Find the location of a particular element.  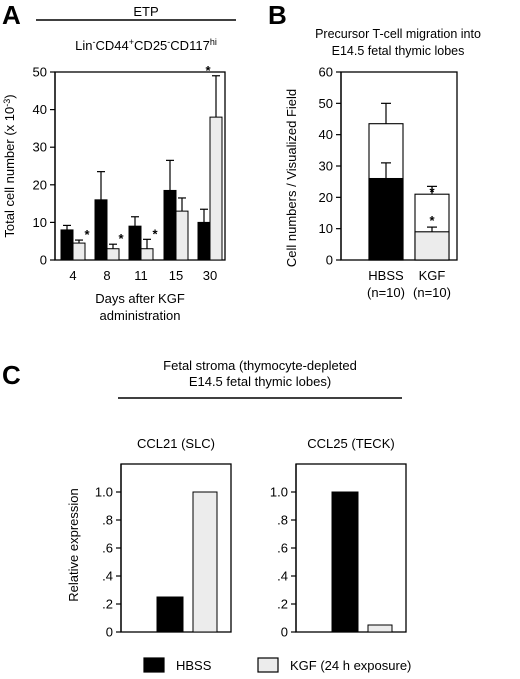

panel-b-y-tick-label: 20 is located at coordinates (326, 197).